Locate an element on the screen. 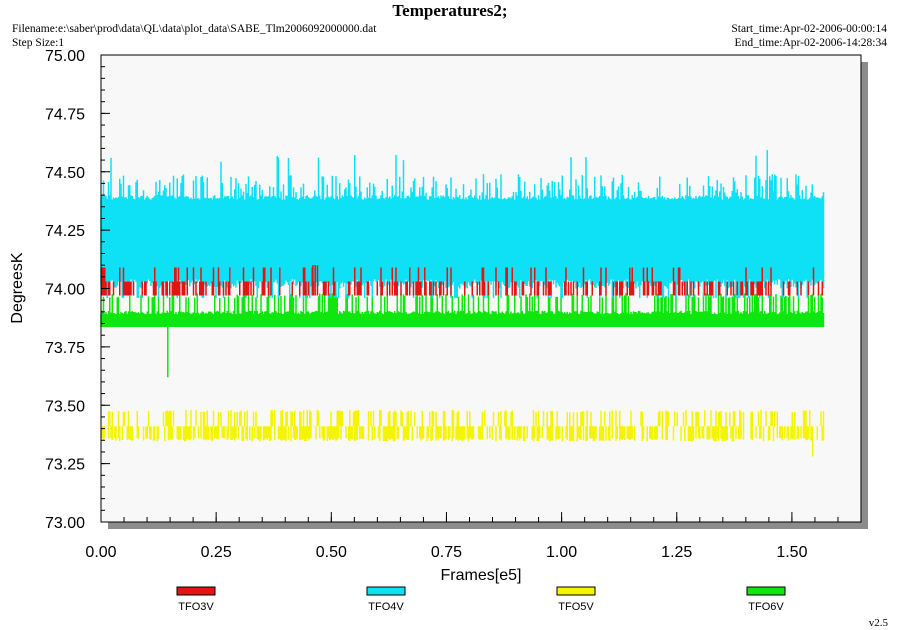  y-tick-label: 74.00 is located at coordinates (65, 290).